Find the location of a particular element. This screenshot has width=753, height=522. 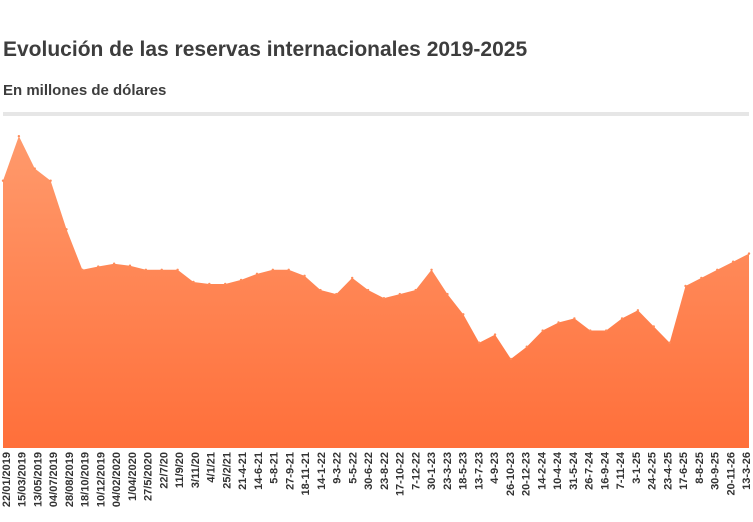

x-tick-label: 26-10-23 is located at coordinates (511, 474).